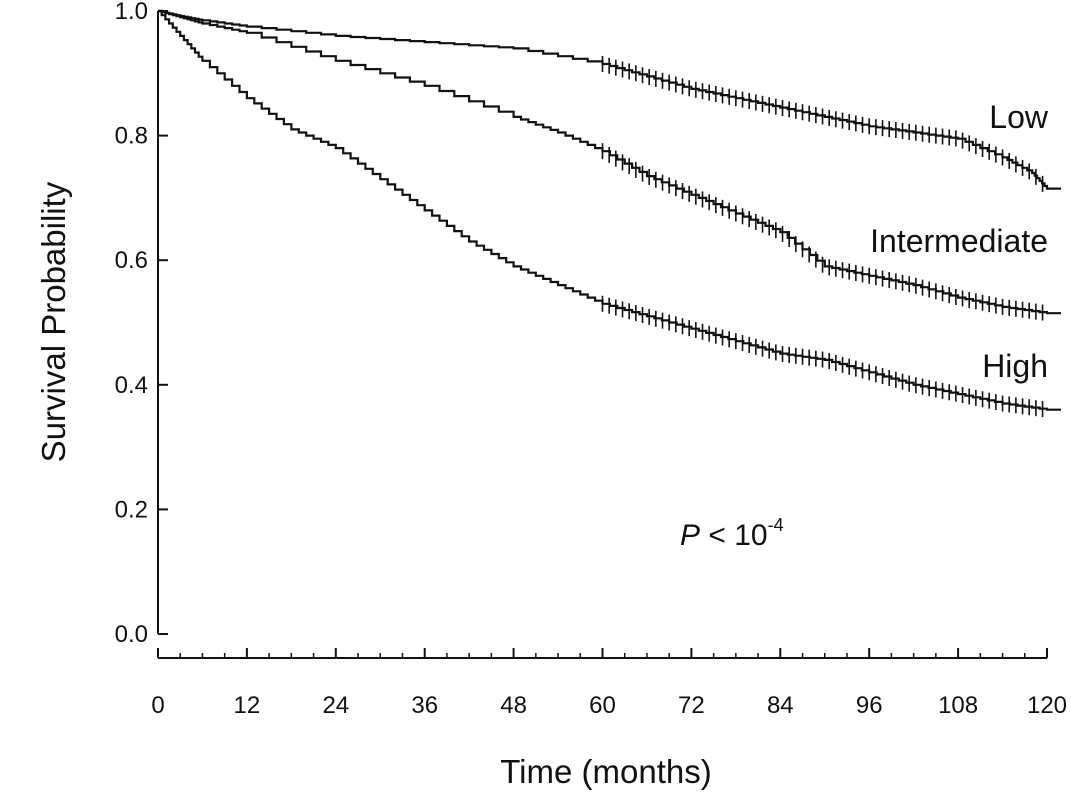 The image size is (1071, 800). What do you see at coordinates (131, 509) in the screenshot?
I see `y-tick-label: 0.2` at bounding box center [131, 509].